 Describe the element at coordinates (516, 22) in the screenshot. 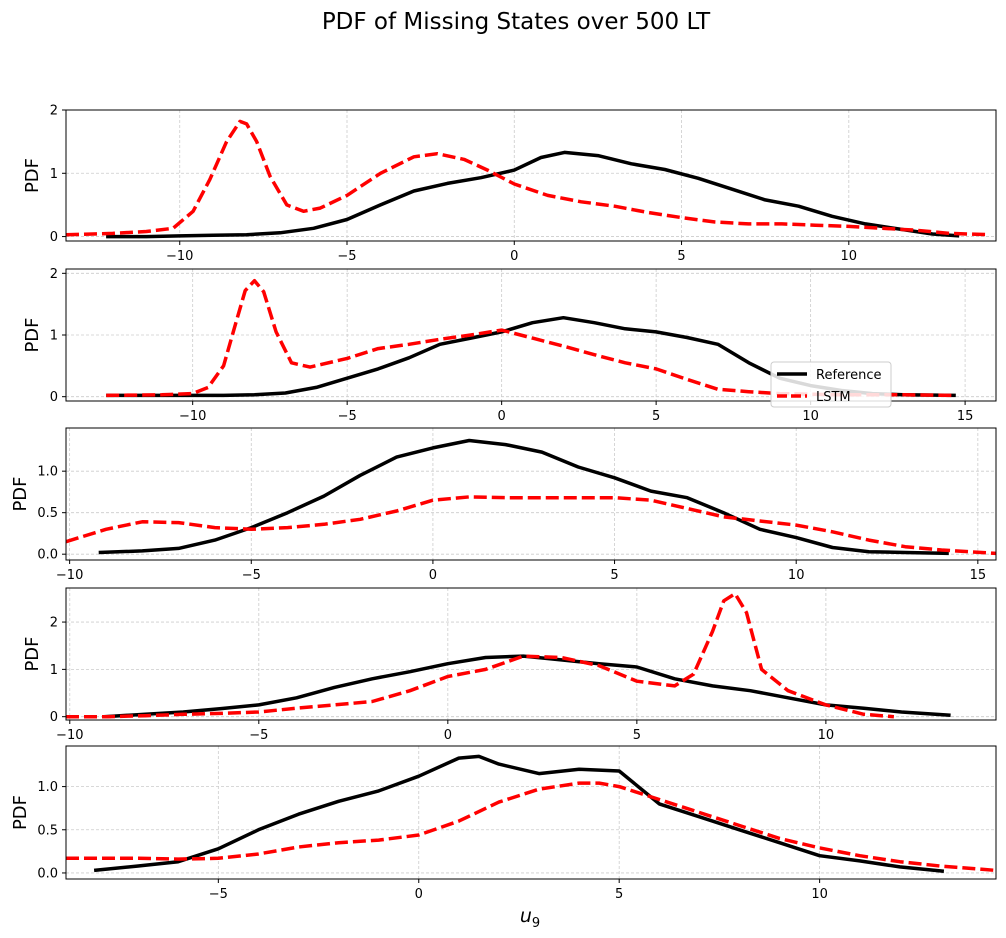

I see `figure-title: PDF of Missing States over 500 LT` at that location.